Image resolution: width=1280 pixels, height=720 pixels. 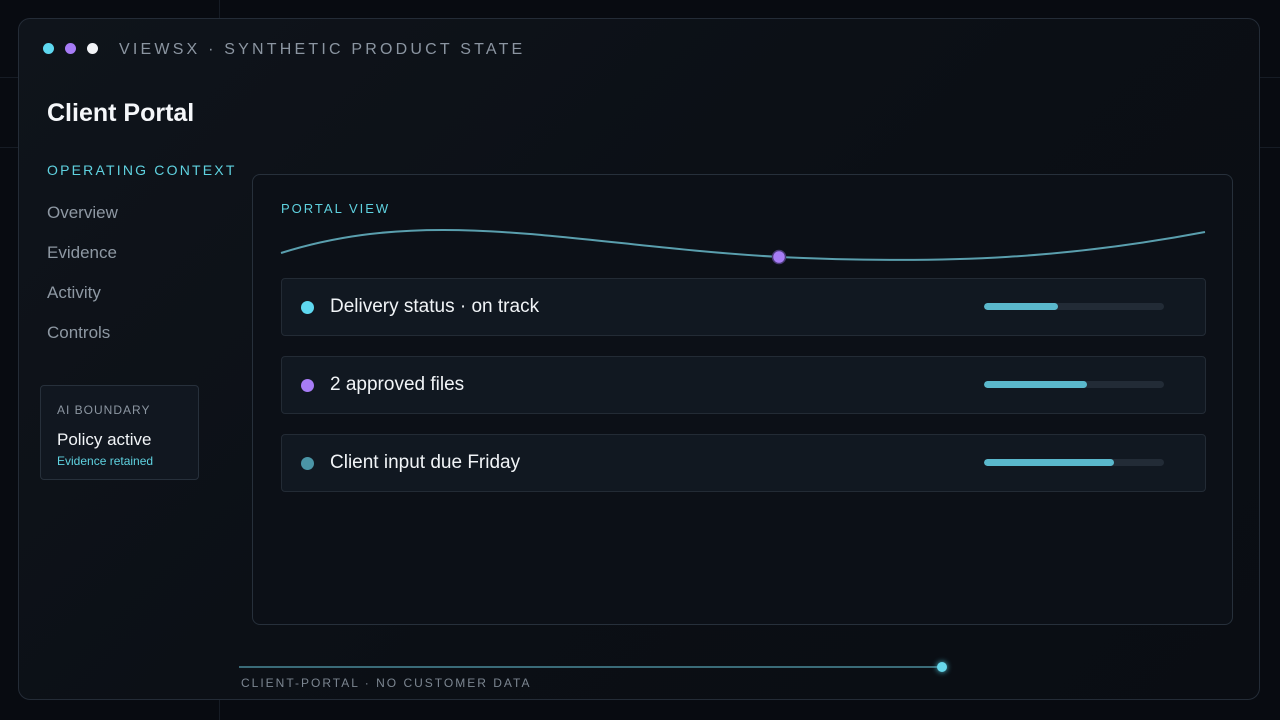 I want to click on list-item: Client input due Friday, so click(x=743, y=463).